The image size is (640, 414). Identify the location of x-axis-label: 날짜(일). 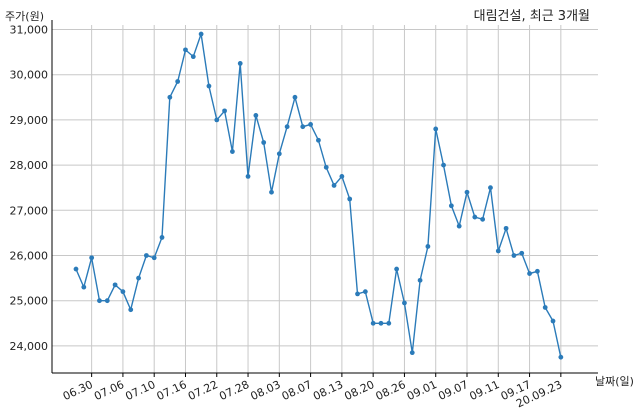
(614, 381).